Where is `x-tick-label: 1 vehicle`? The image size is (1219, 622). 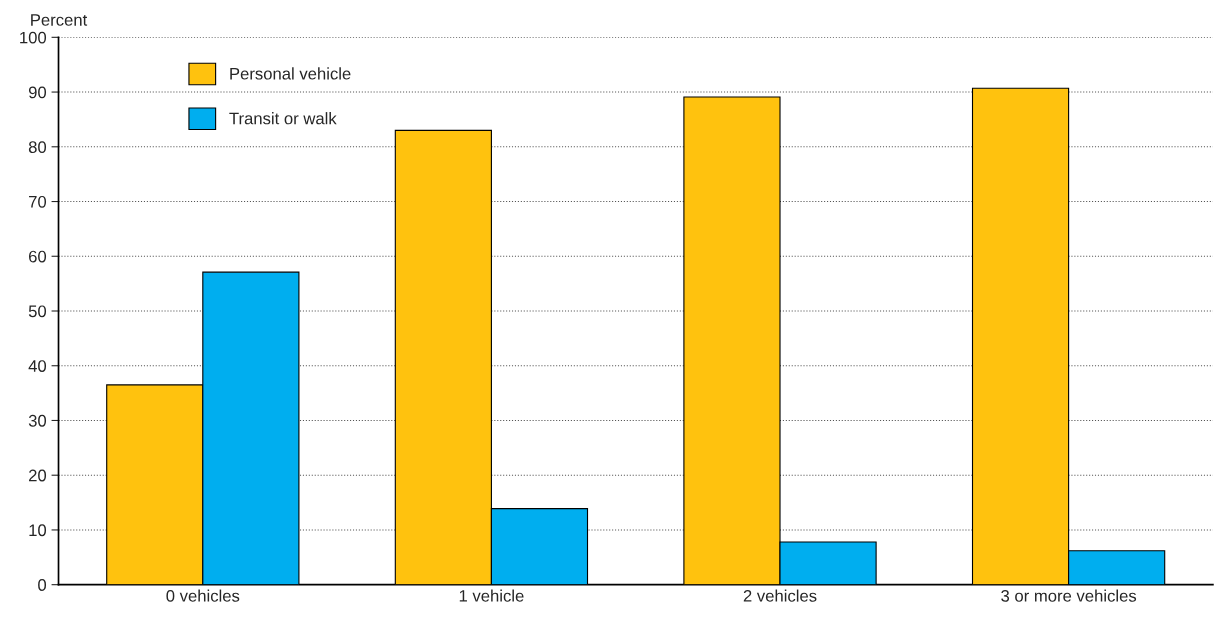
x-tick-label: 1 vehicle is located at coordinates (491, 595).